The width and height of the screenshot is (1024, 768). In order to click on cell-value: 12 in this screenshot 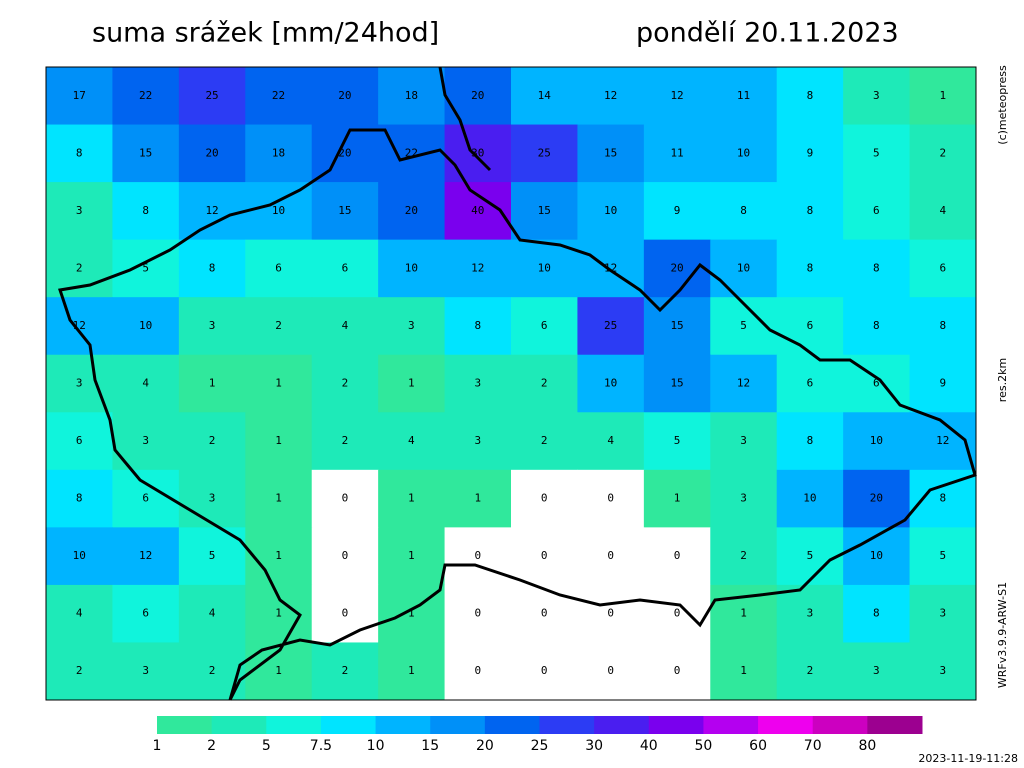, I will do `click(610, 95)`.